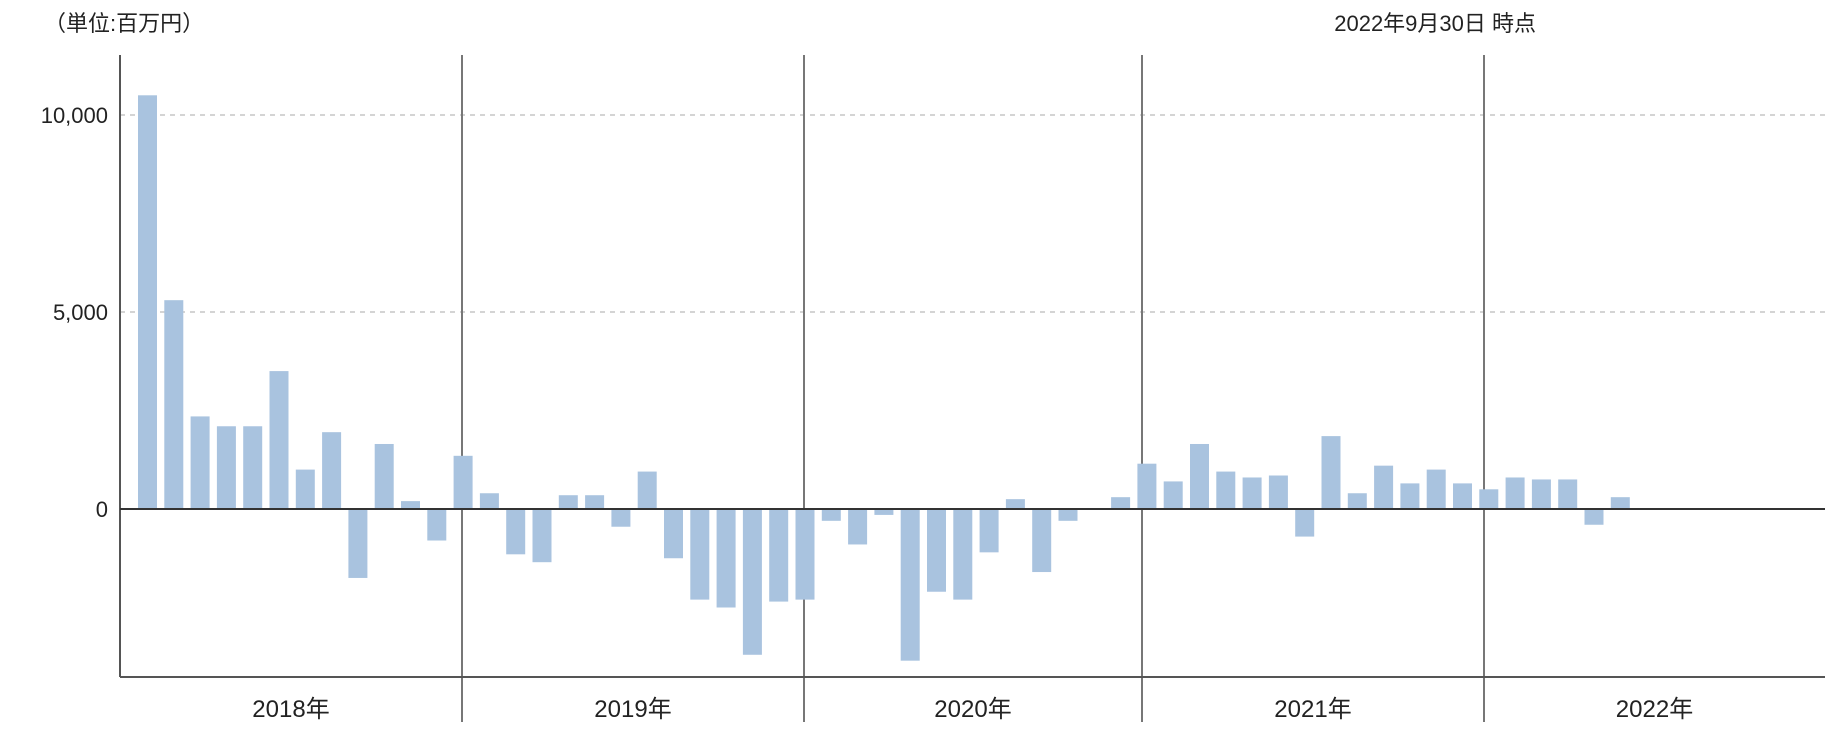 The image size is (1836, 740). What do you see at coordinates (80, 312) in the screenshot?
I see `y-tick-label: 5,000` at bounding box center [80, 312].